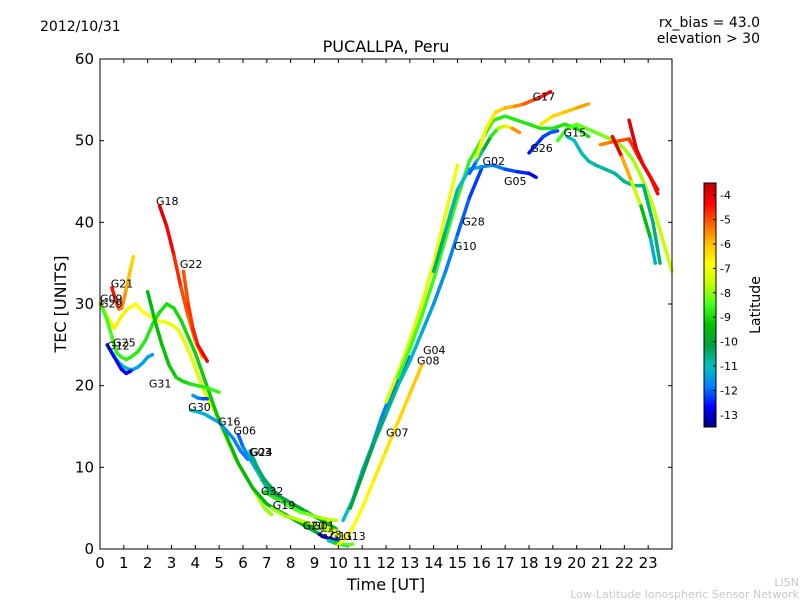 The height and width of the screenshot is (600, 800). Describe the element at coordinates (183, 342) in the screenshot. I see `series-G31` at that location.